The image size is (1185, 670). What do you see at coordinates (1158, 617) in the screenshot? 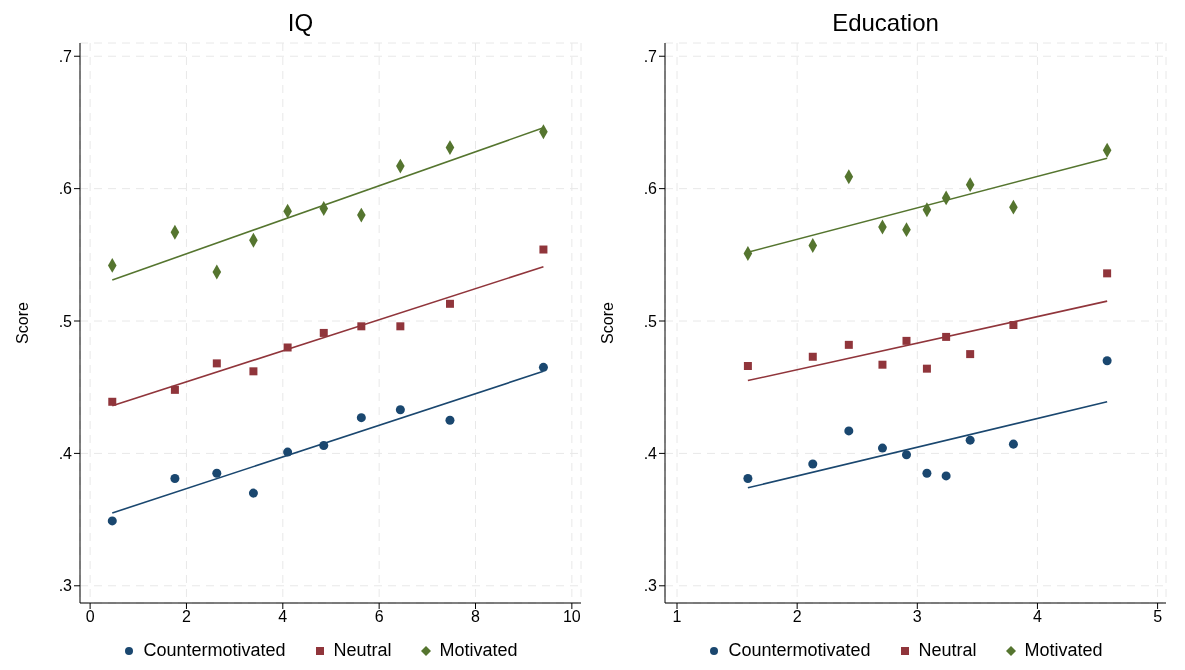
I see `x-tick-label: 5` at bounding box center [1158, 617].